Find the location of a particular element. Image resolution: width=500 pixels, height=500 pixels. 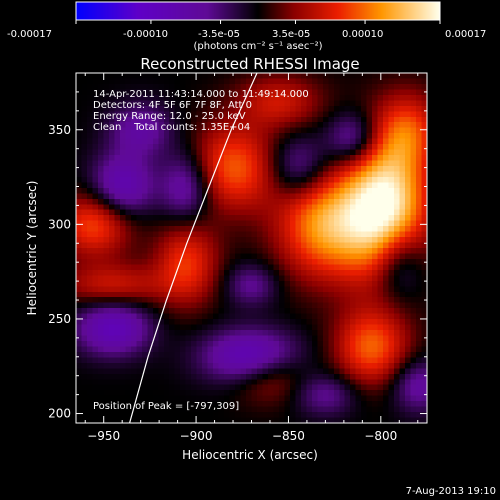

x-tick-label: −900 is located at coordinates (196, 436).